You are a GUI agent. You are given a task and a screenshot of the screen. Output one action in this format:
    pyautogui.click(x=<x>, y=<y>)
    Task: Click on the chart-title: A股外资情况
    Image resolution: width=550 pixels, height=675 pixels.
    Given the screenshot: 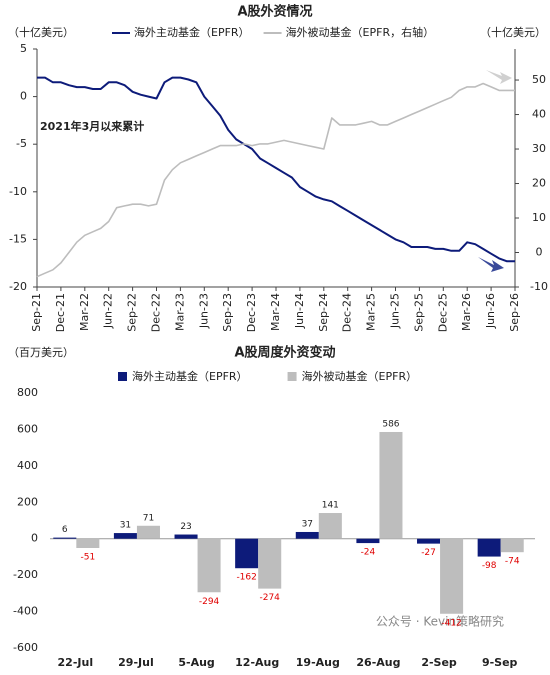 What is the action you would take?
    pyautogui.click(x=274, y=12)
    